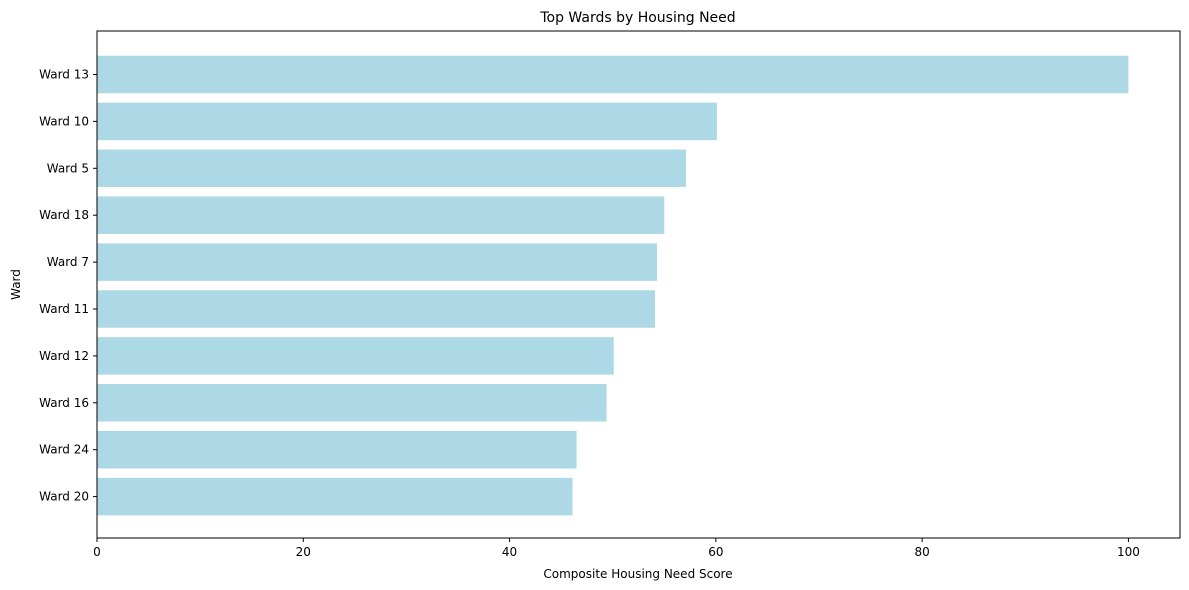  Describe the element at coordinates (303, 552) in the screenshot. I see `x-tick-label: 20` at that location.